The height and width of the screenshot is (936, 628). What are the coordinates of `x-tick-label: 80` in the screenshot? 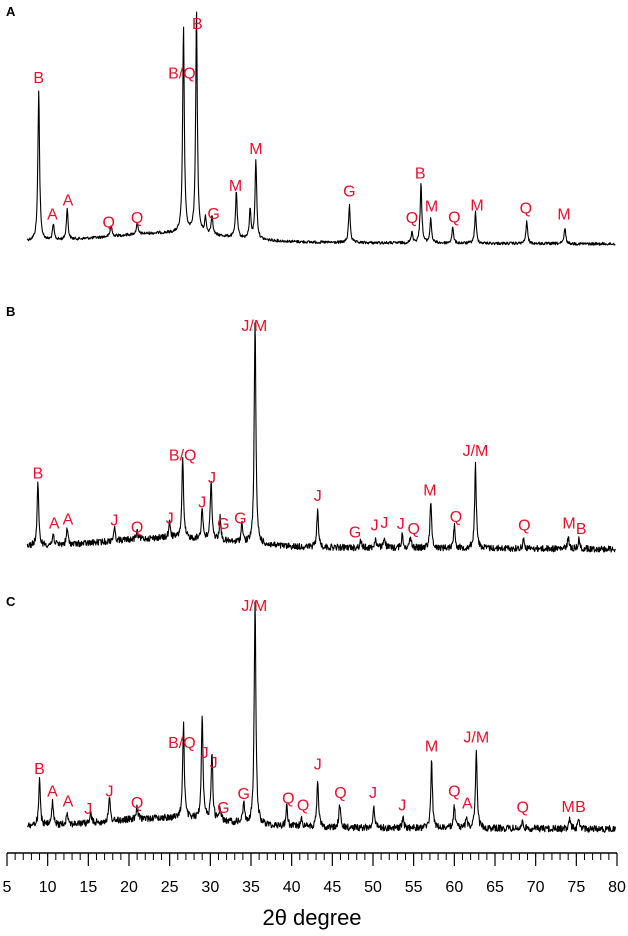 It's located at (617, 887).